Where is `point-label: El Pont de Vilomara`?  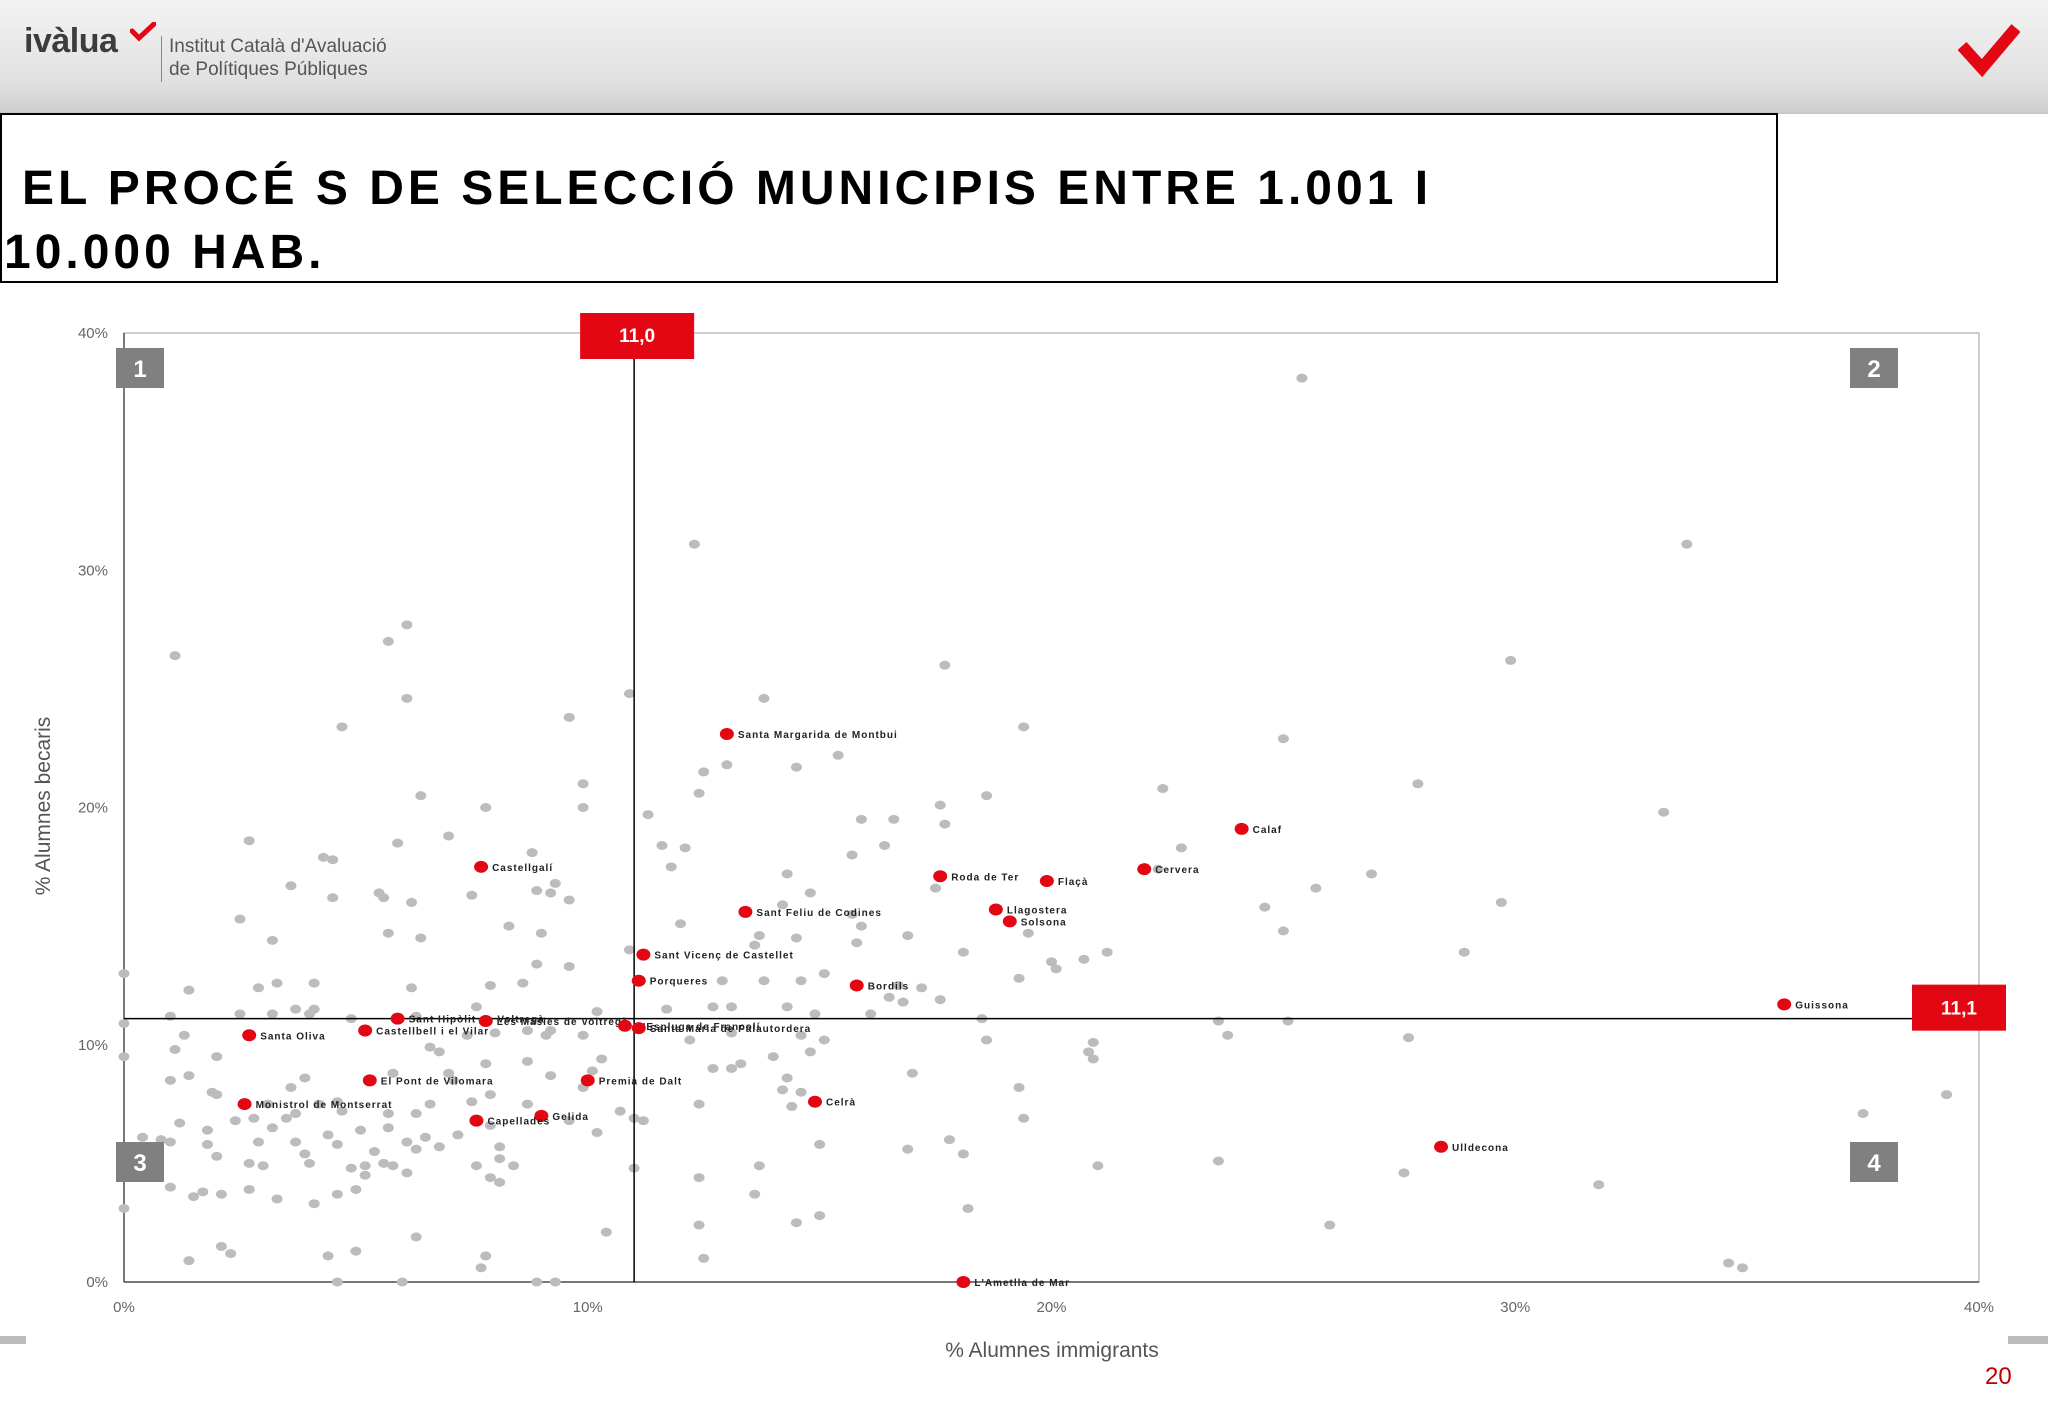 point-label: El Pont de Vilomara is located at coordinates (437, 1081).